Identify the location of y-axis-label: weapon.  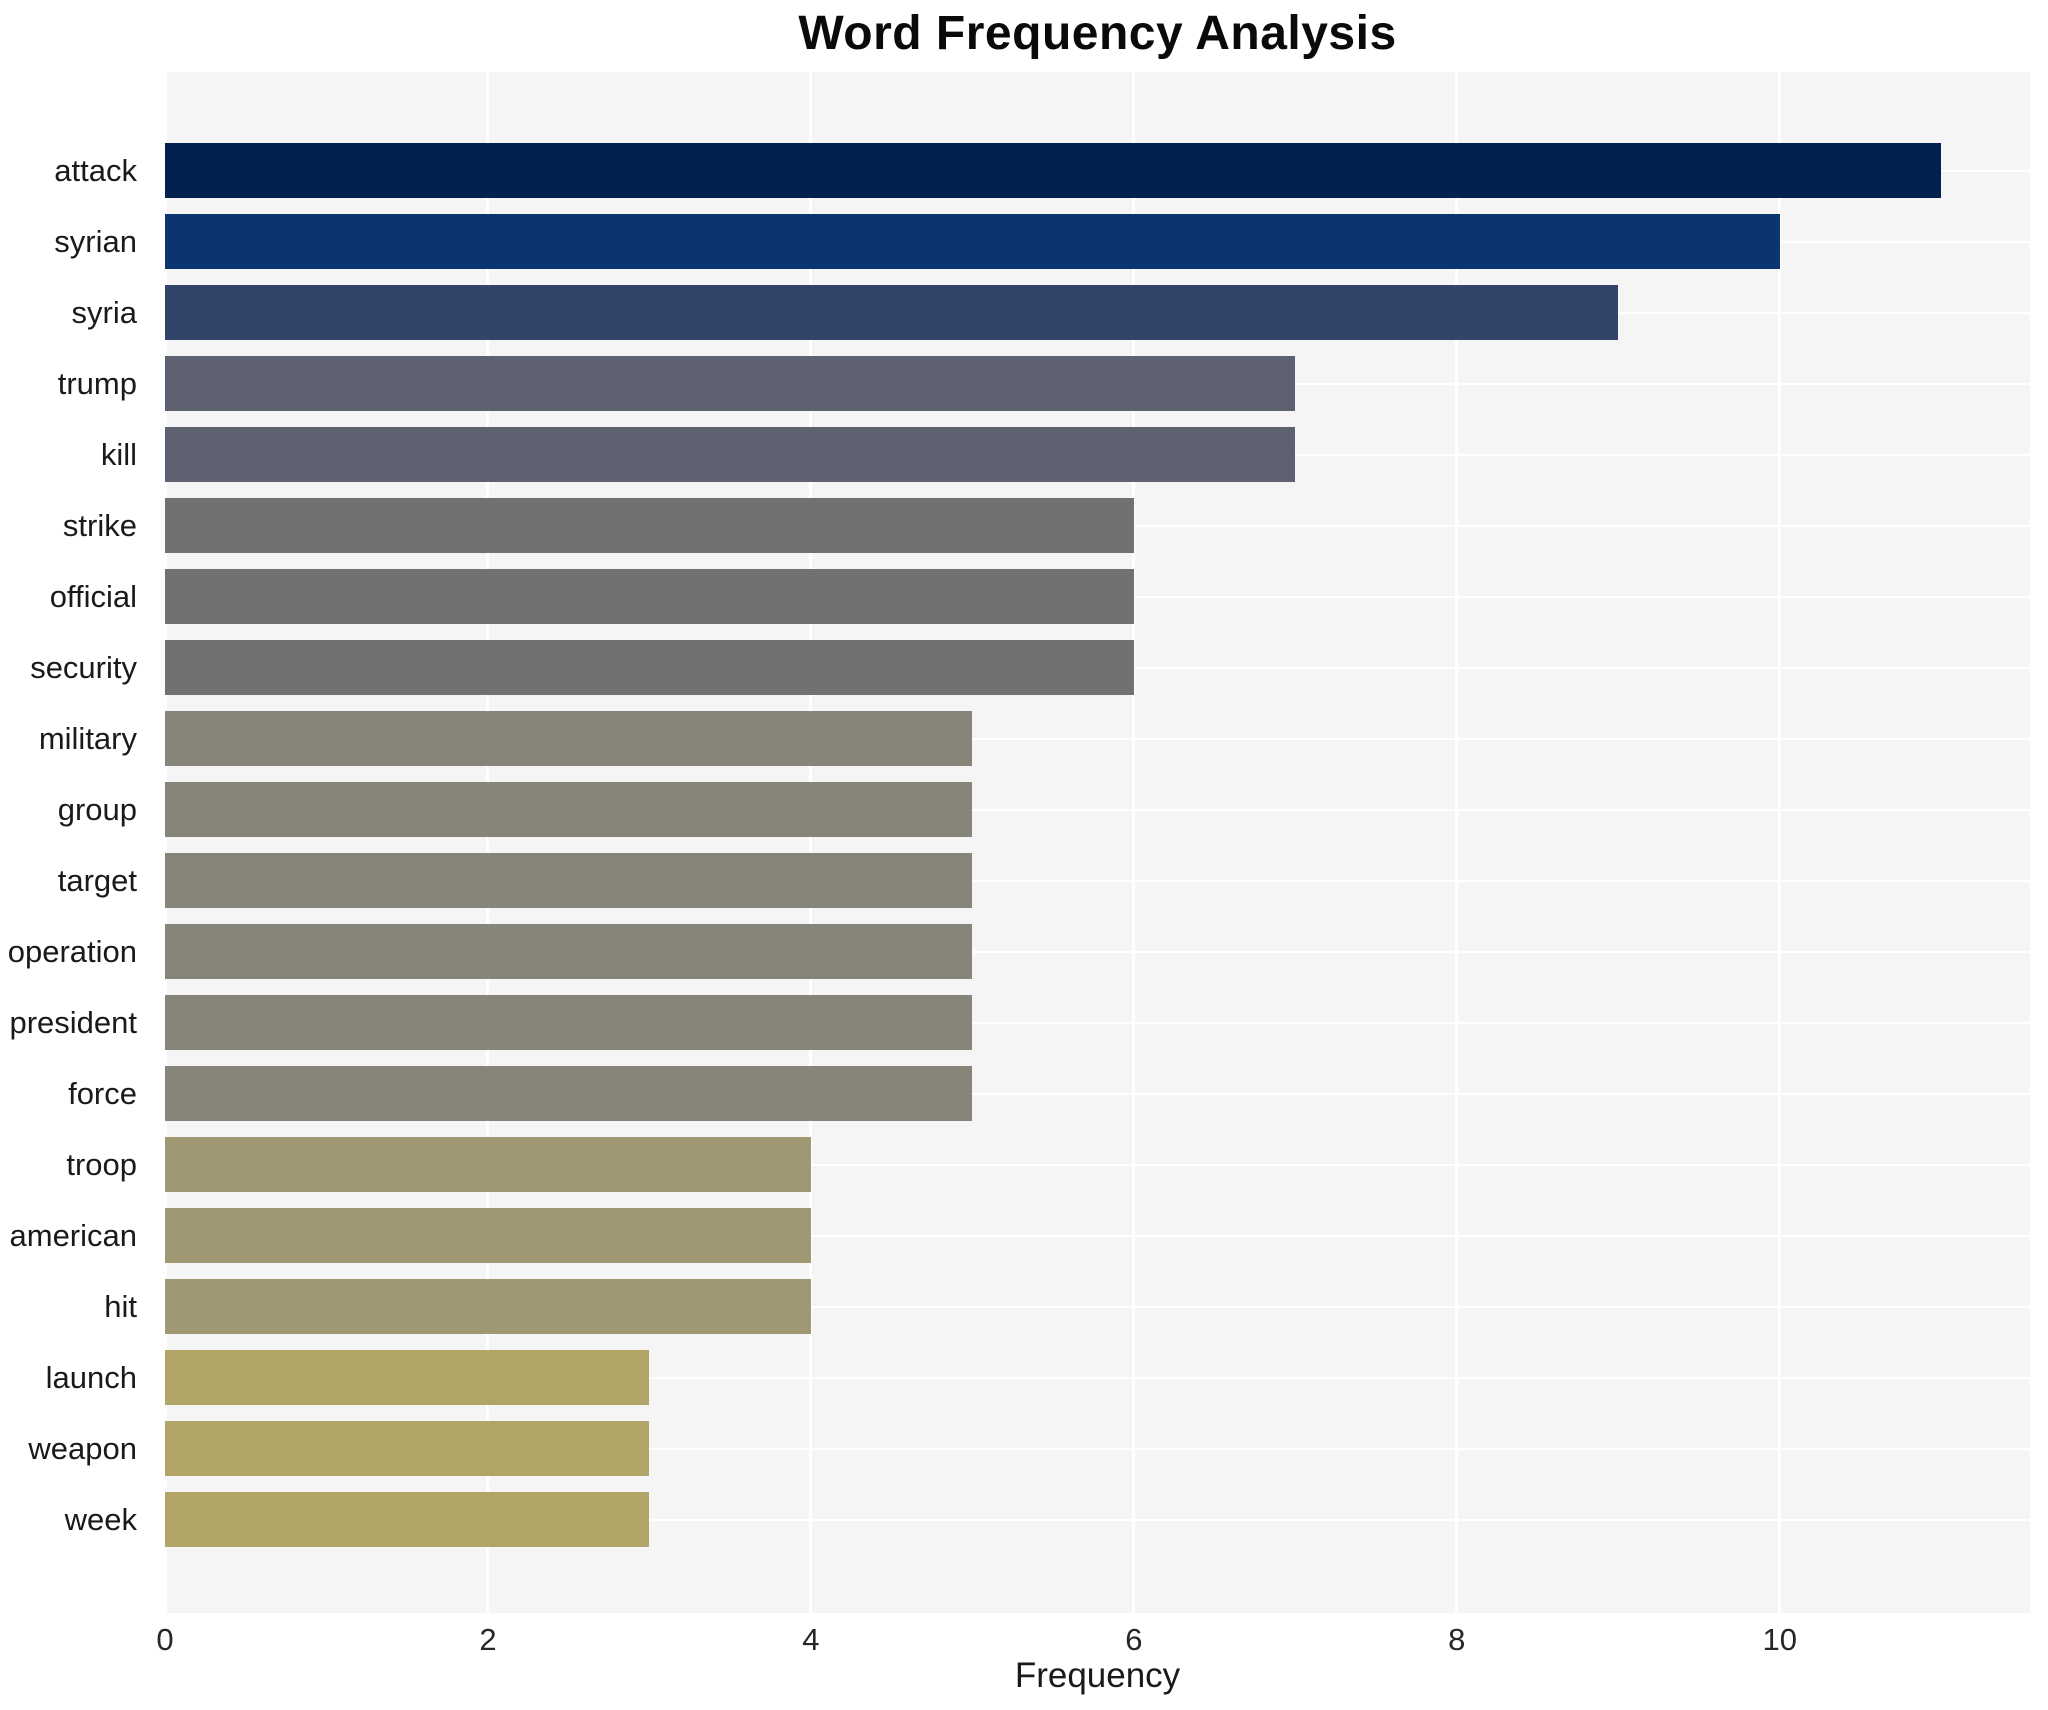
(82, 1448).